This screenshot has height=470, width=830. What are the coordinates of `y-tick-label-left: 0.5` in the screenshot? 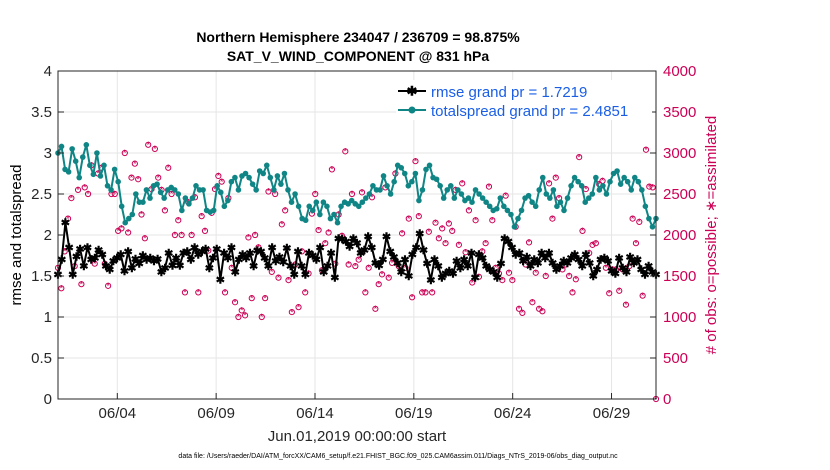 It's located at (41, 358).